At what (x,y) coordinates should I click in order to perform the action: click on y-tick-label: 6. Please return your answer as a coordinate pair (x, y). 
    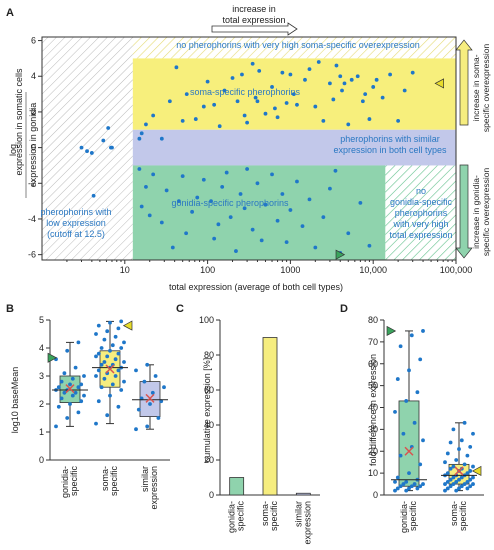
    Looking at the image, I should click on (33, 41).